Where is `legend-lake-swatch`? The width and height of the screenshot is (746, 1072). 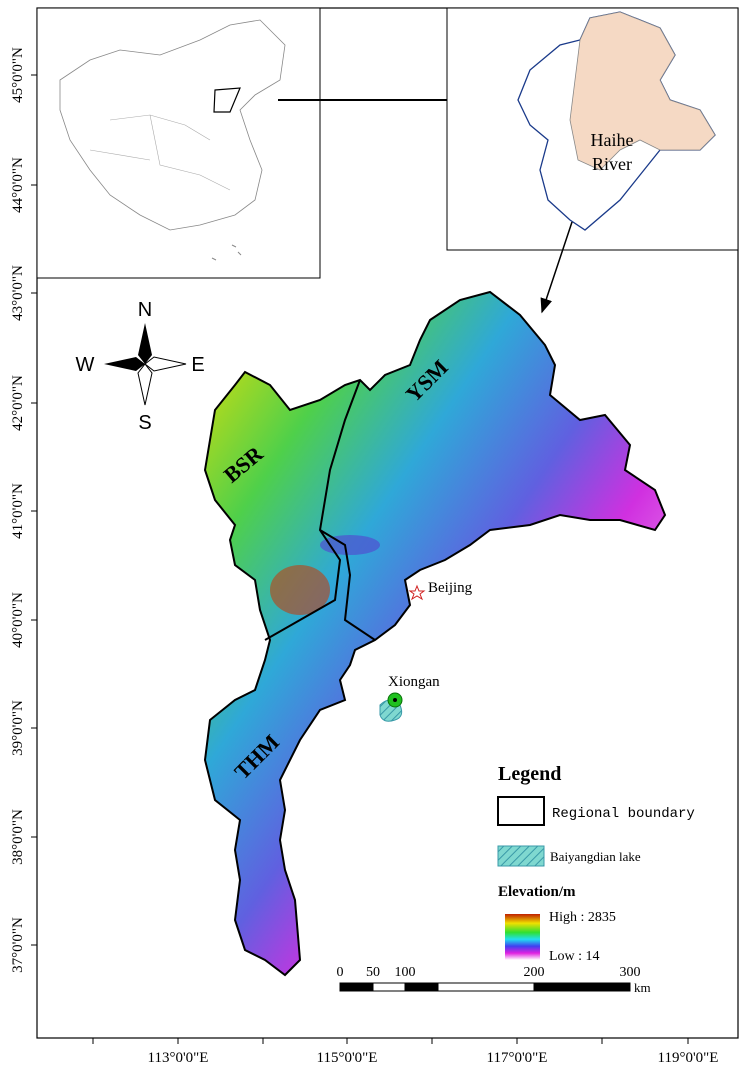
legend-lake-swatch is located at coordinates (521, 856).